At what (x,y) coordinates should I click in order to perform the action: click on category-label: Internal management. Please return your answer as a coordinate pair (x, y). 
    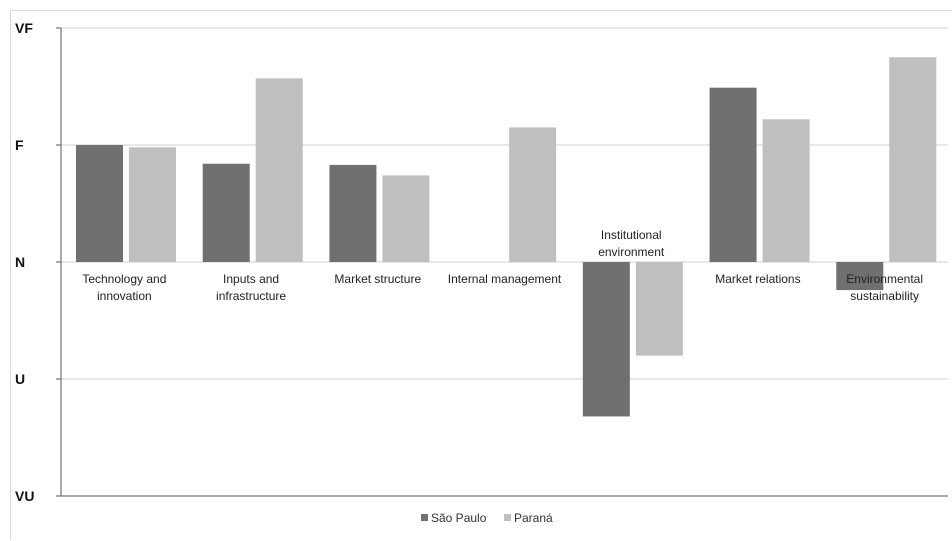
    Looking at the image, I should click on (505, 279).